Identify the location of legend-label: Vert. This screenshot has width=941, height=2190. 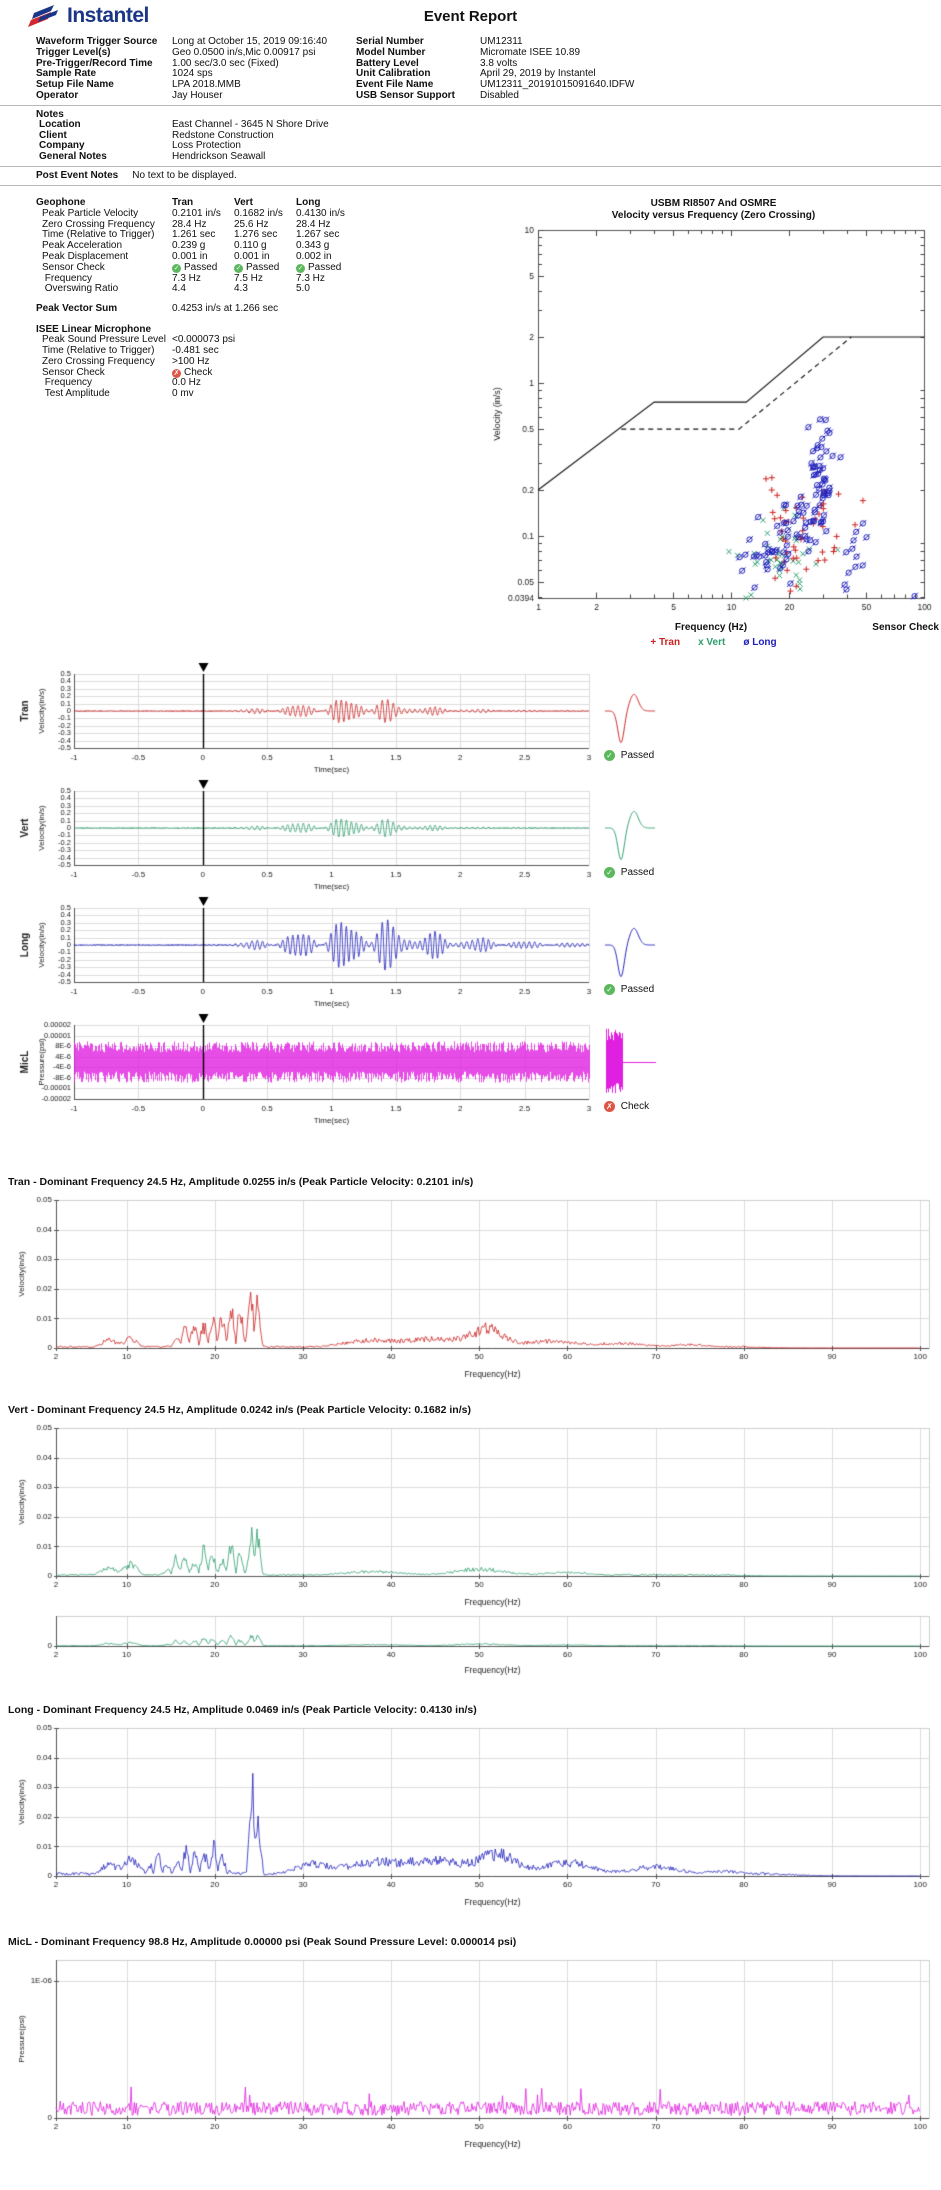
(716, 642).